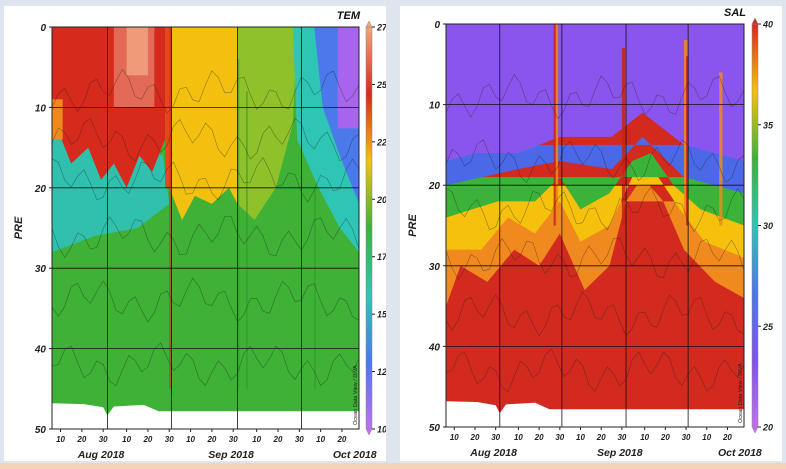 The image size is (786, 469). I want to click on tem-colorbar-label: 15, so click(381, 315).